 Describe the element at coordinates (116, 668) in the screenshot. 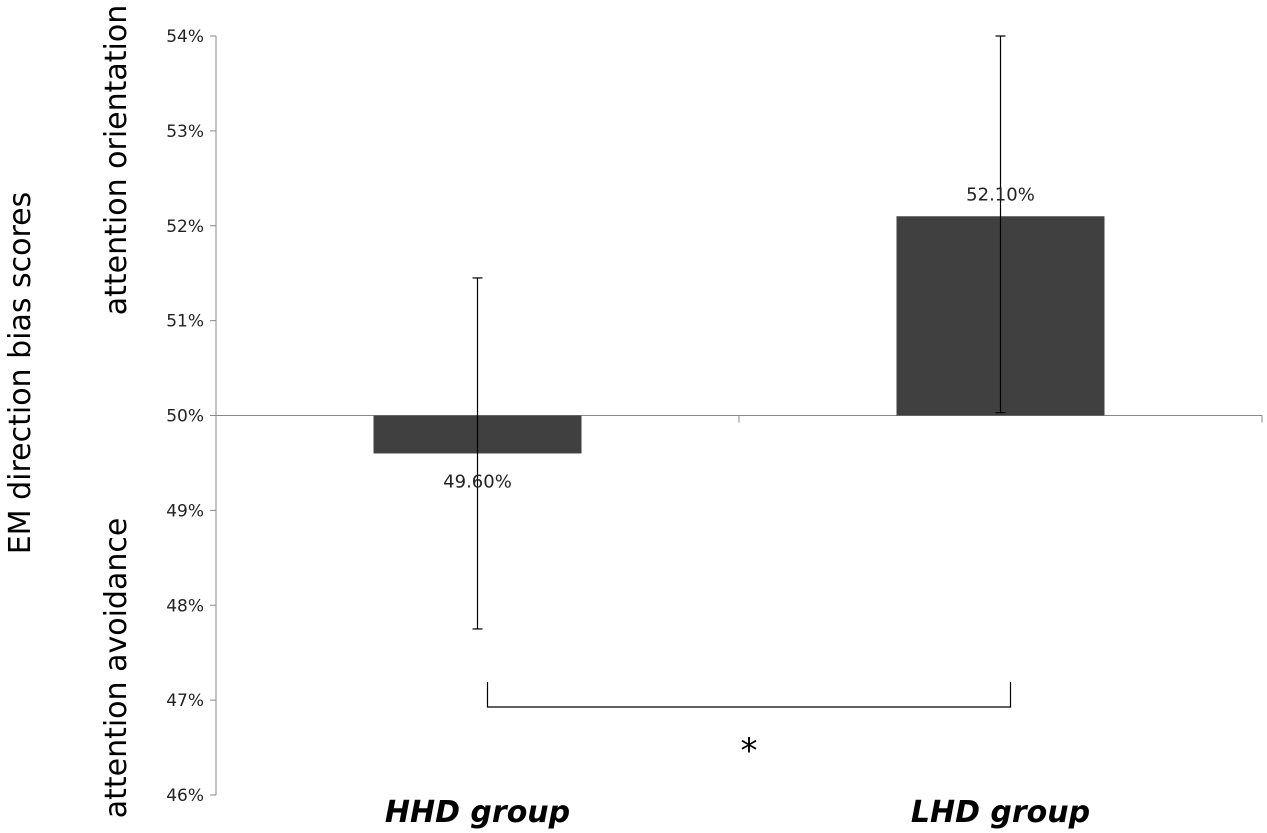

I see `y-axis-lower-label: attention avoidance` at that location.